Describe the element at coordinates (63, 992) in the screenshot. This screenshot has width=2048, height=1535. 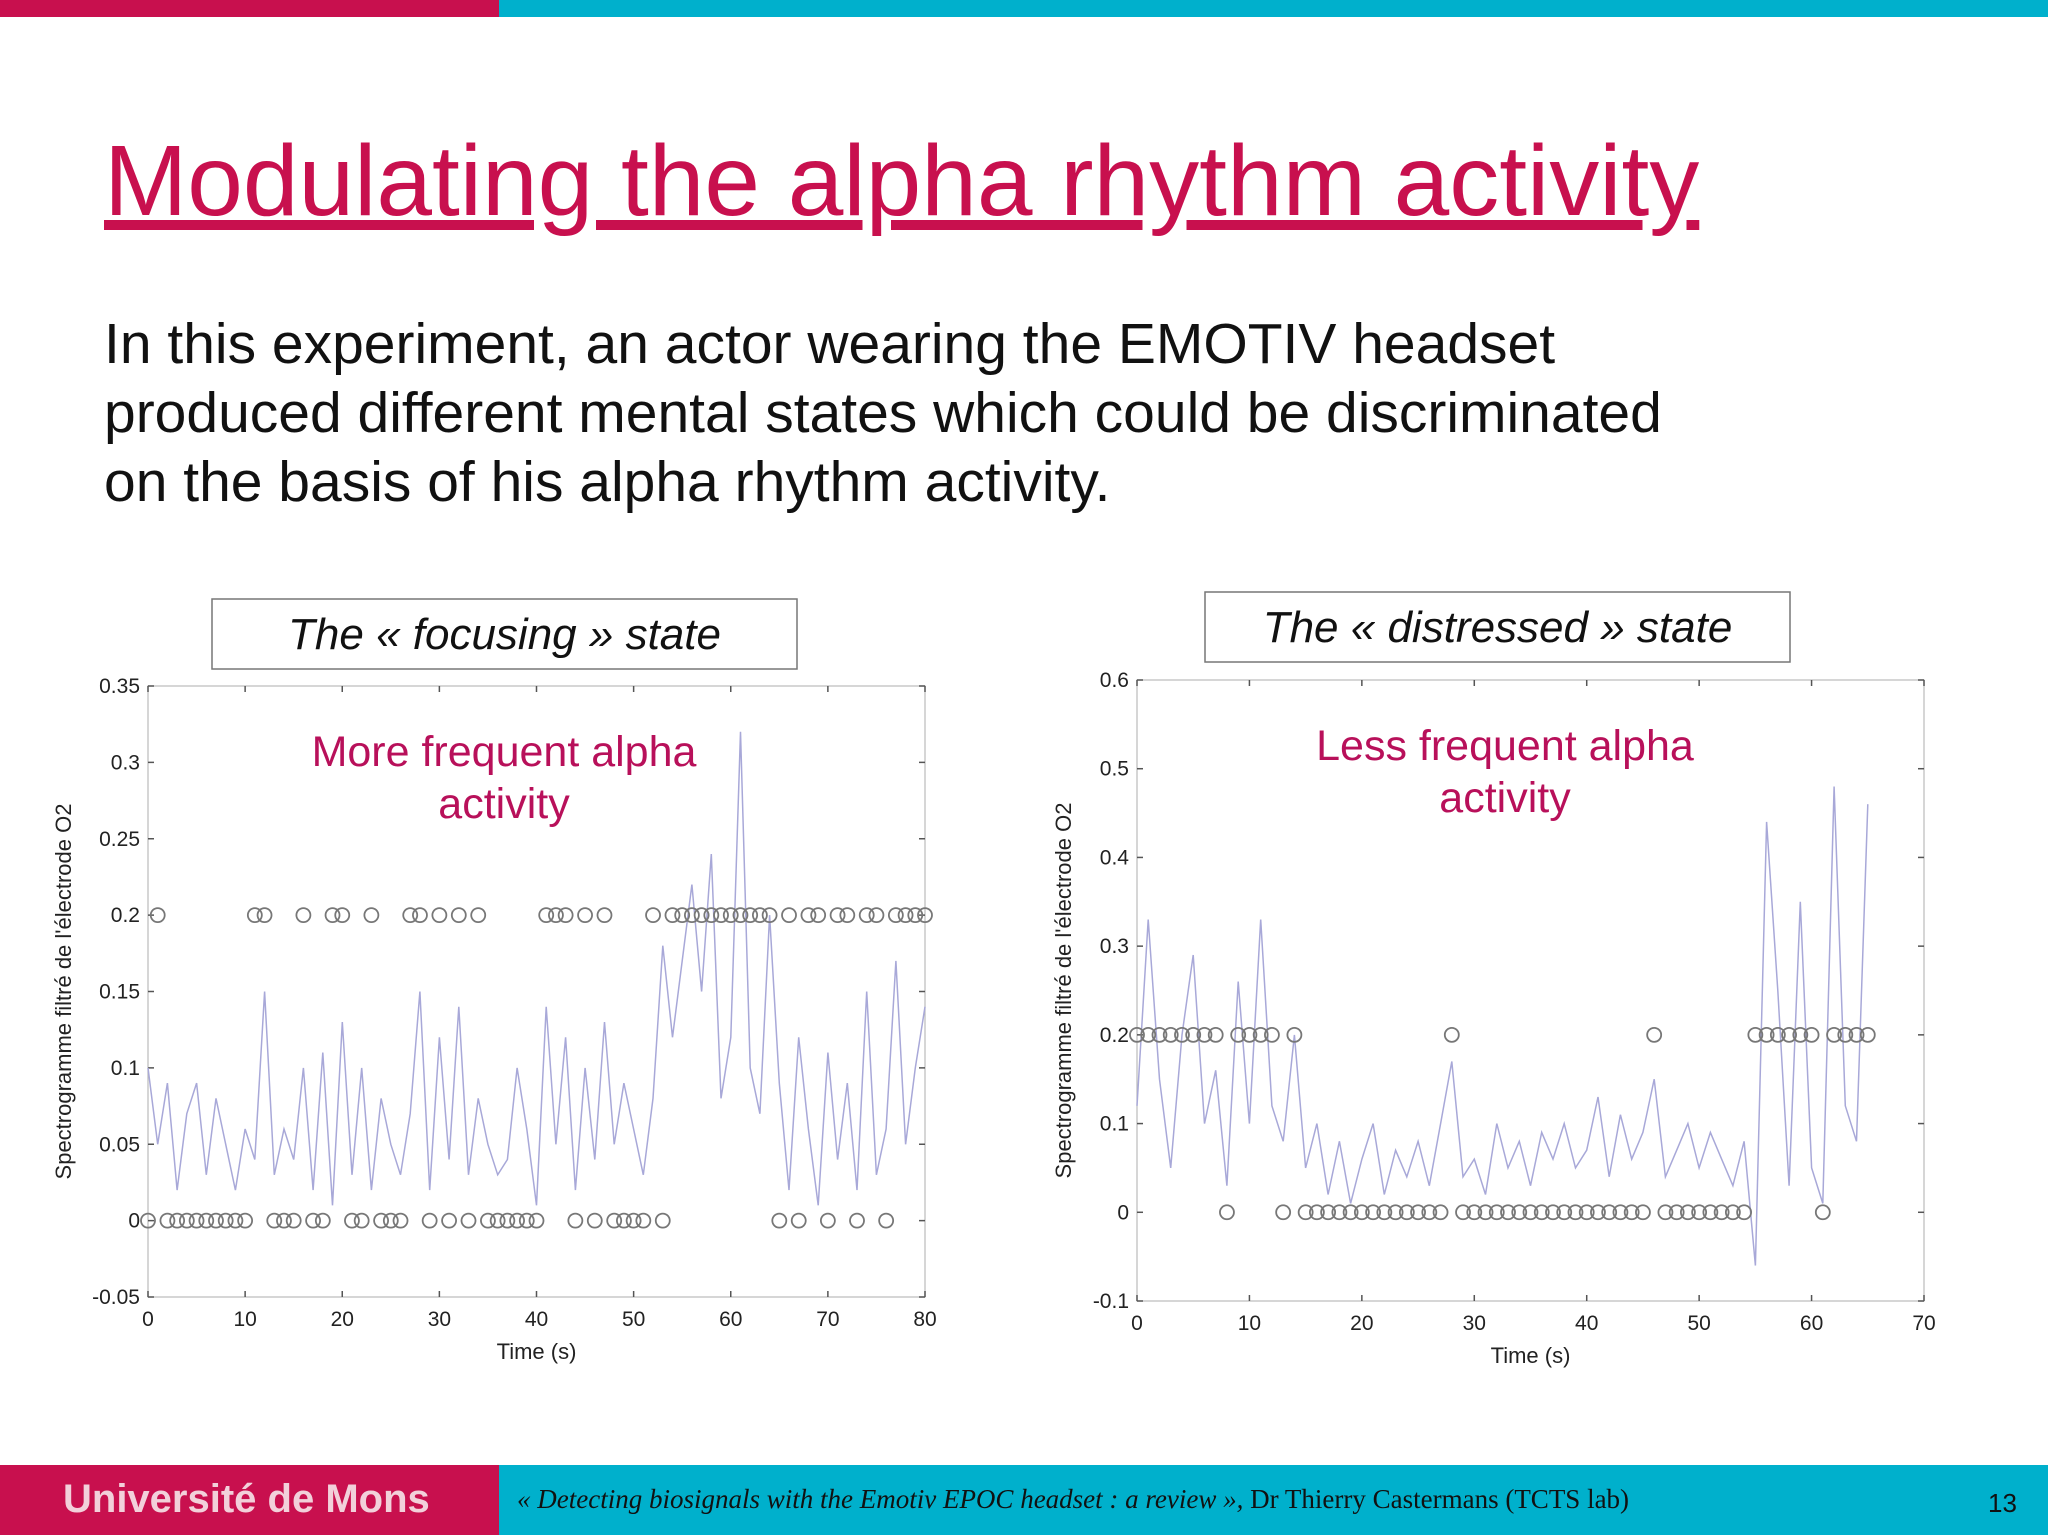
I see `y-axis-label: Spectrogramme filtré de l'électrode O2` at that location.